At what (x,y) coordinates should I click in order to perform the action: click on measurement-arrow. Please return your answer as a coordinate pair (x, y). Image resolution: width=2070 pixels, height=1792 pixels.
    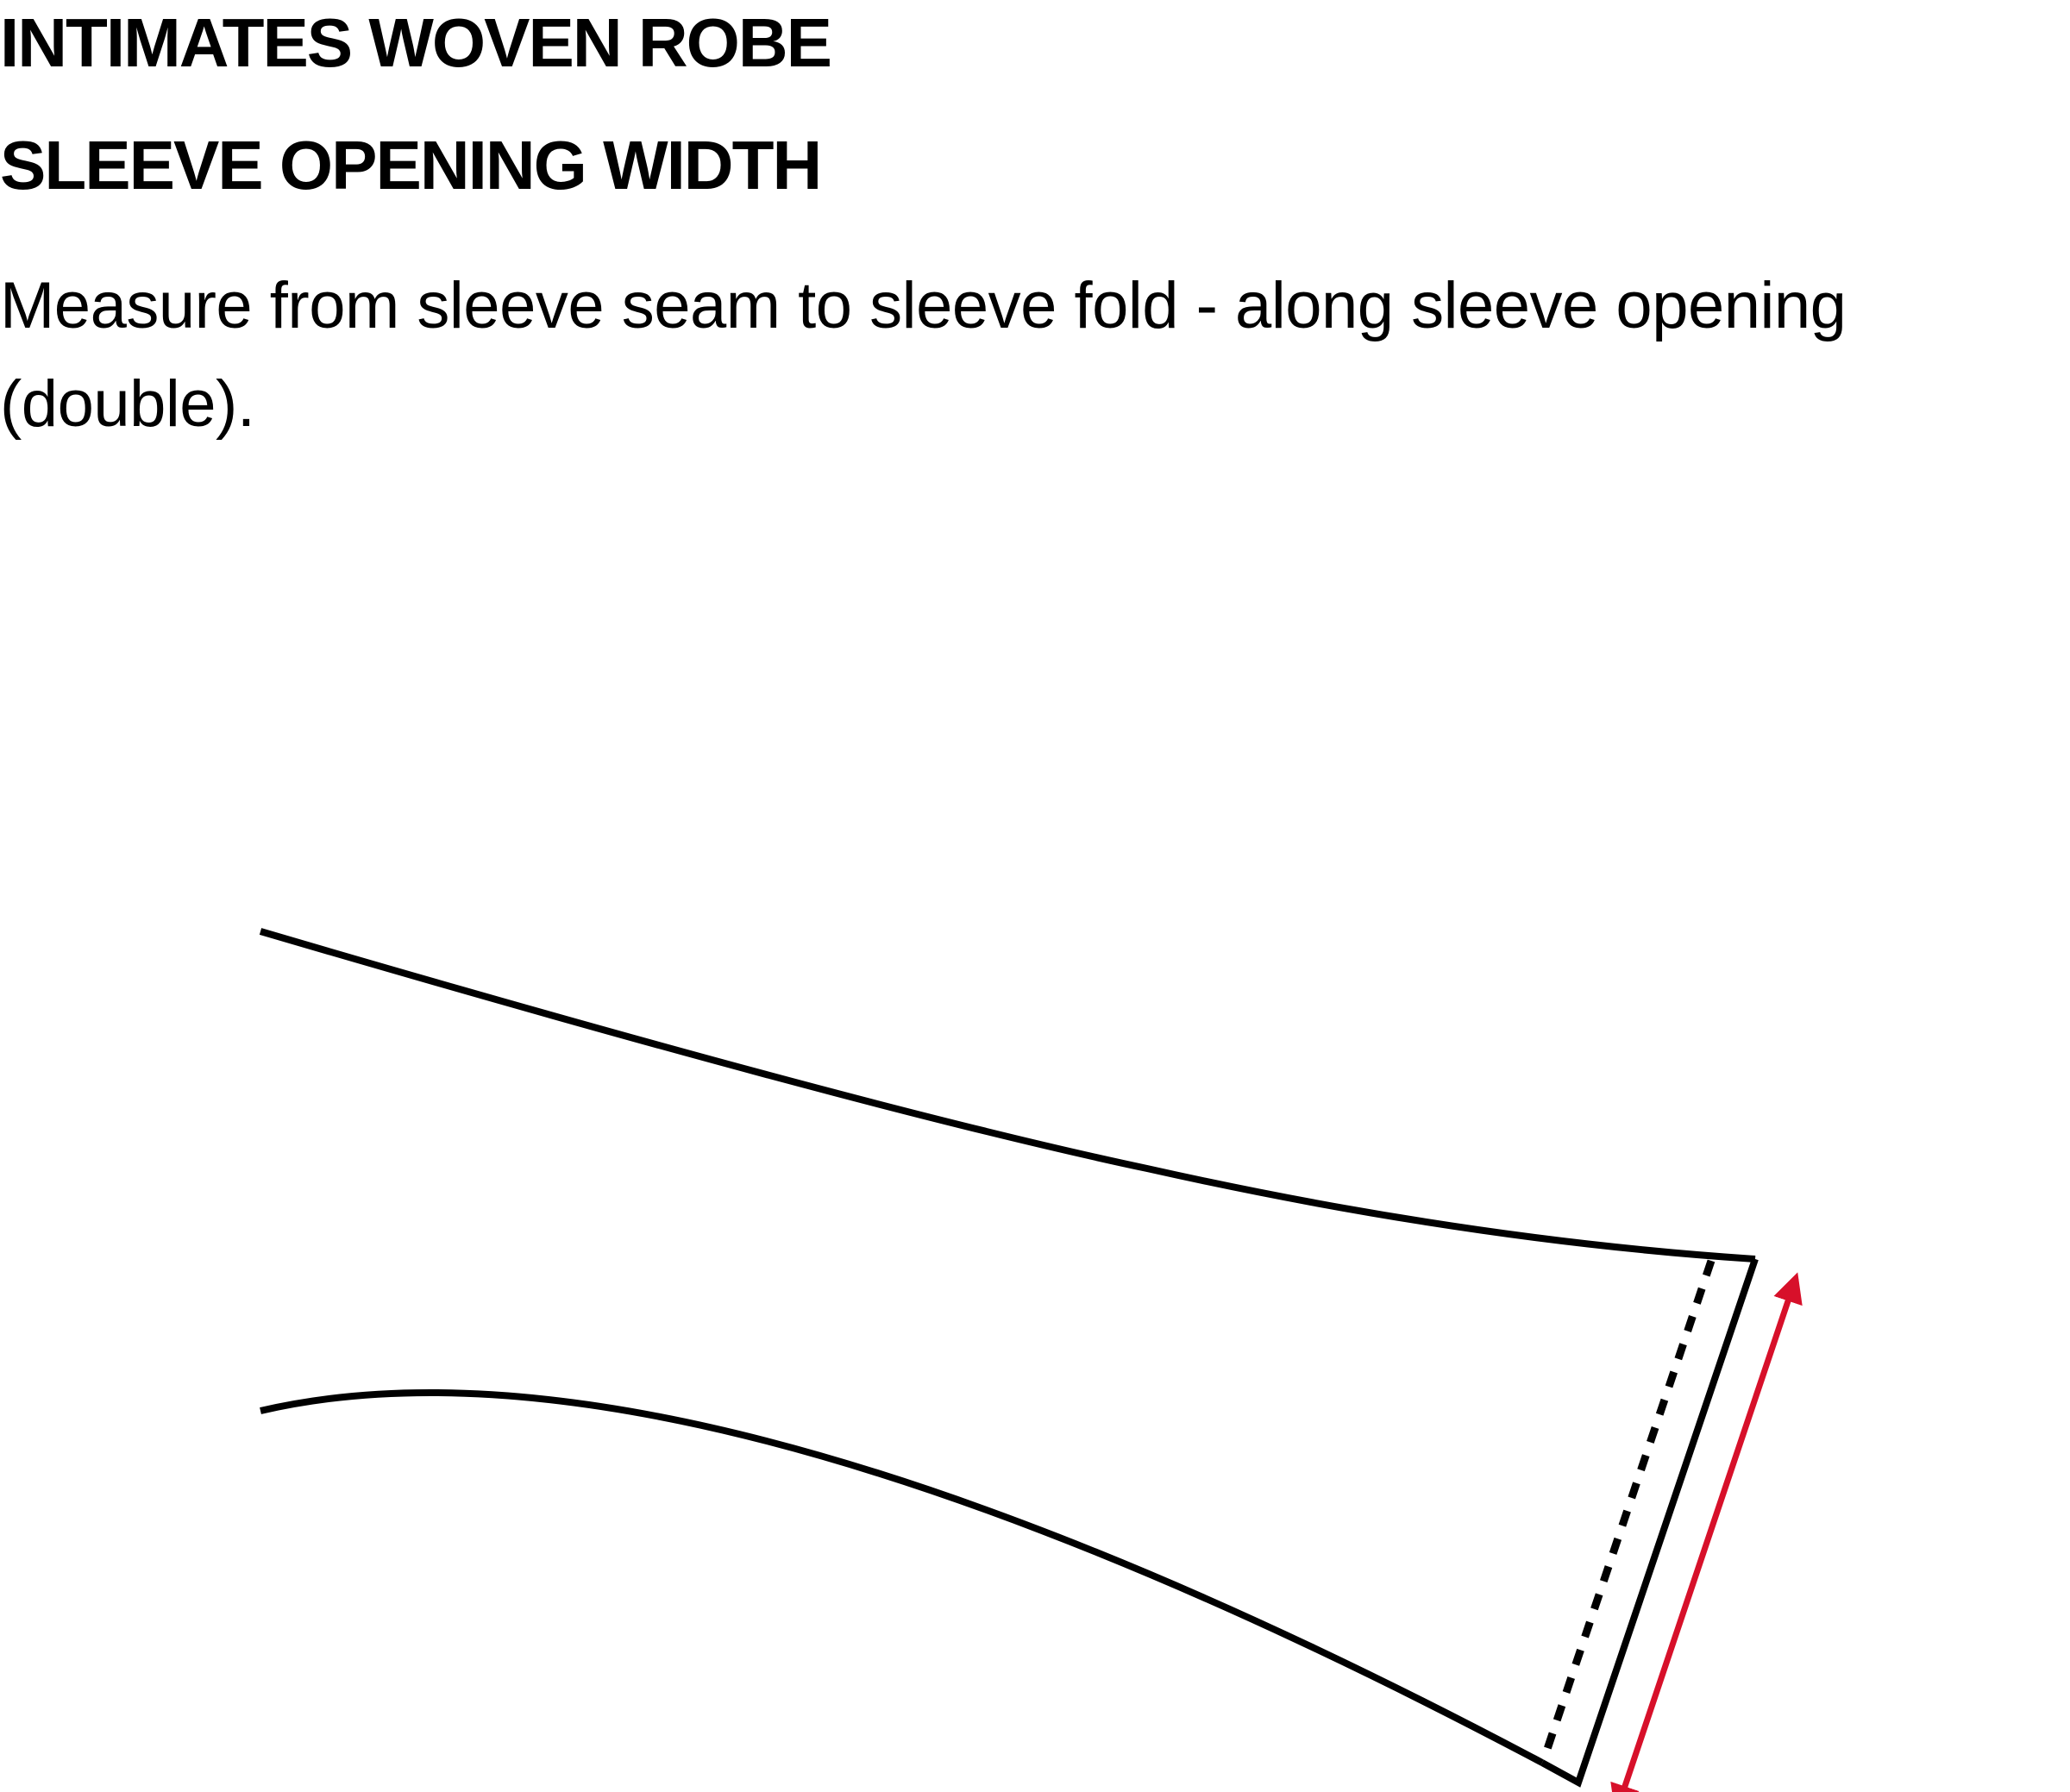
    Looking at the image, I should click on (1707, 1532).